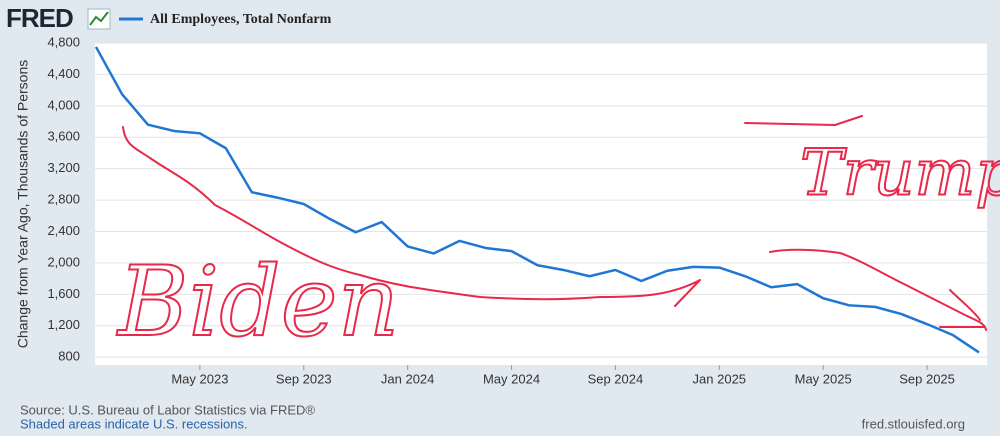 The image size is (1000, 436). I want to click on annotation: Trump, so click(900, 174).